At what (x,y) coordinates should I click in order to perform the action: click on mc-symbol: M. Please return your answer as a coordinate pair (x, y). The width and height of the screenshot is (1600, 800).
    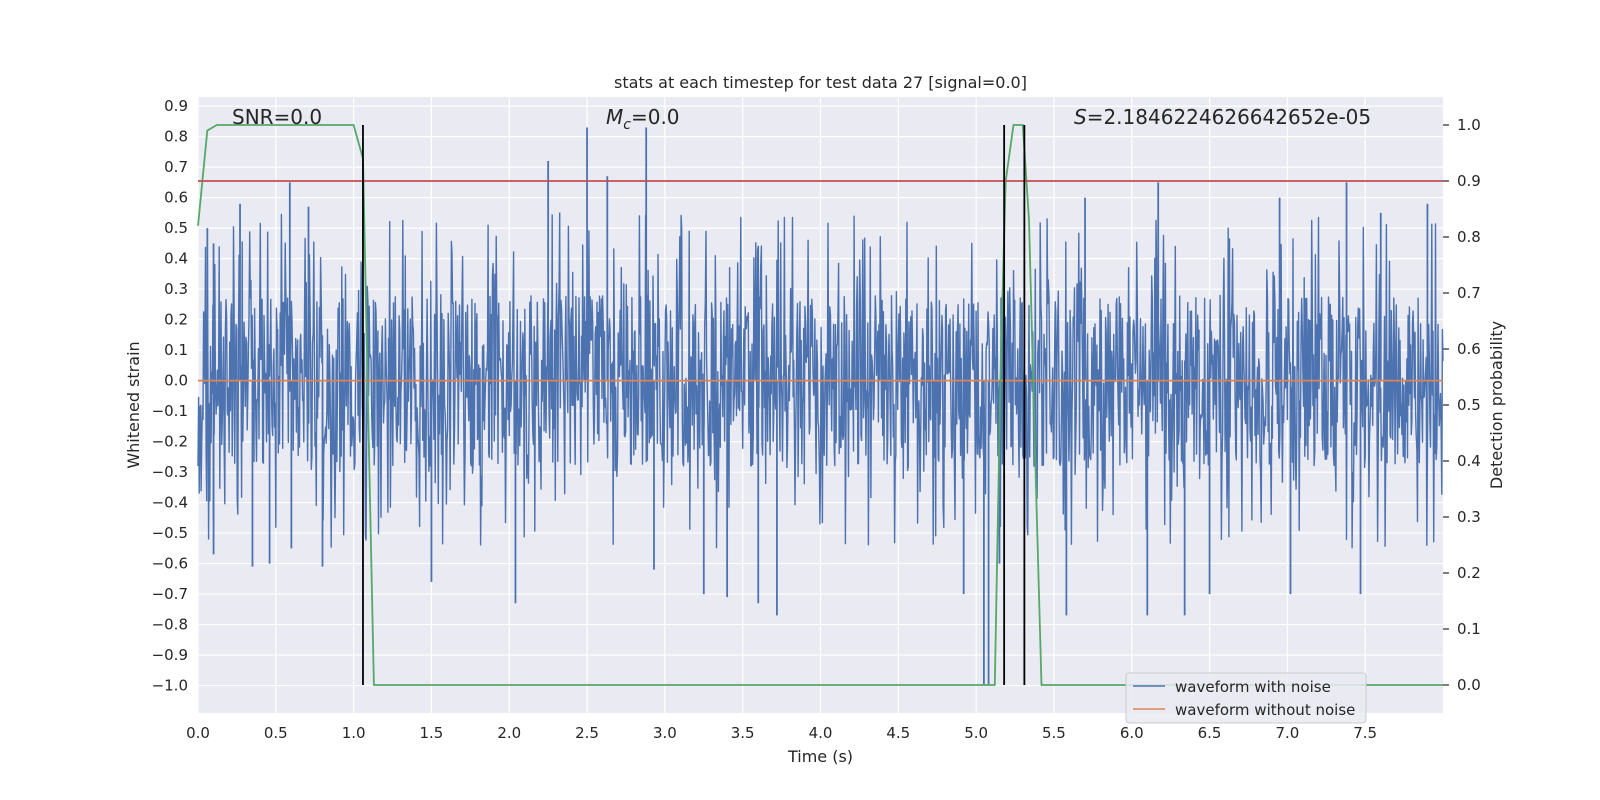
    Looking at the image, I should click on (614, 117).